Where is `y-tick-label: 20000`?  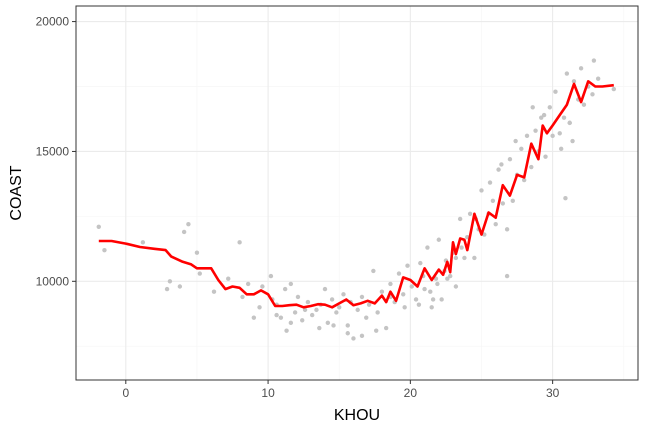
y-tick-label: 20000 is located at coordinates (53, 22).